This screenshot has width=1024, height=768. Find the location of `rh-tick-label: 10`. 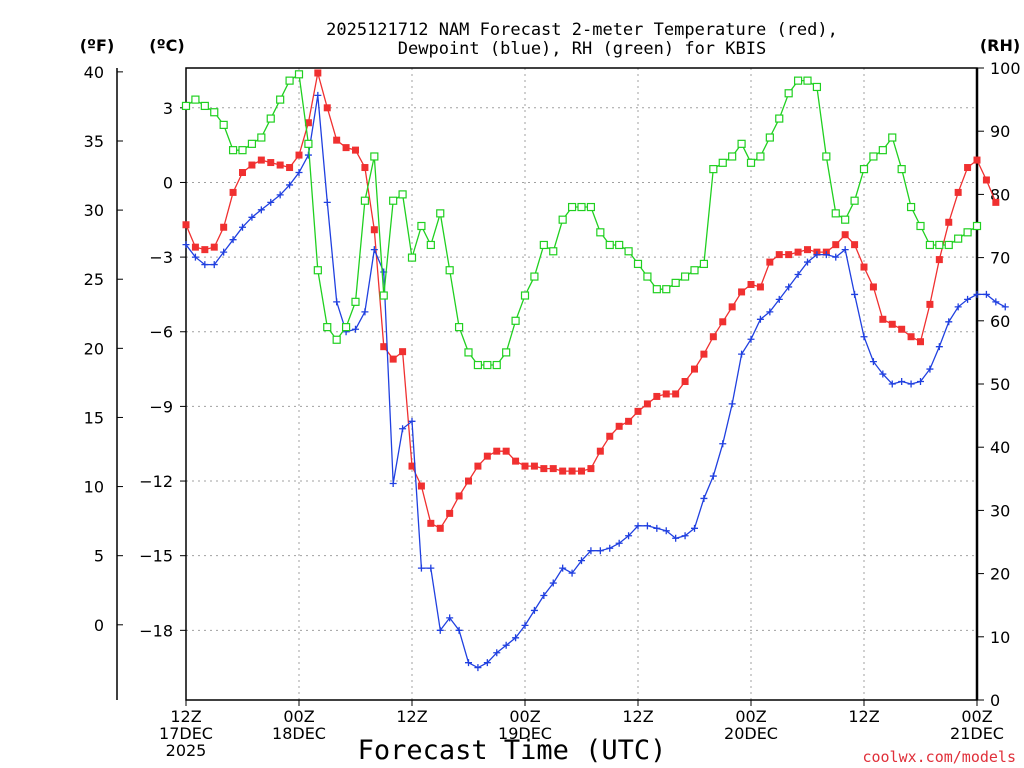

rh-tick-label: 10 is located at coordinates (1000, 637).